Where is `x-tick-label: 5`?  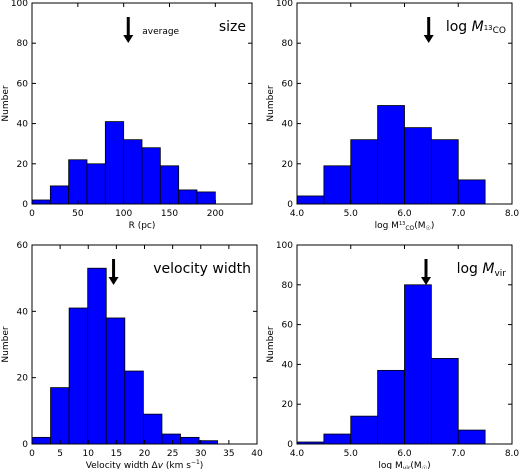
x-tick-label: 5 is located at coordinates (60, 454).